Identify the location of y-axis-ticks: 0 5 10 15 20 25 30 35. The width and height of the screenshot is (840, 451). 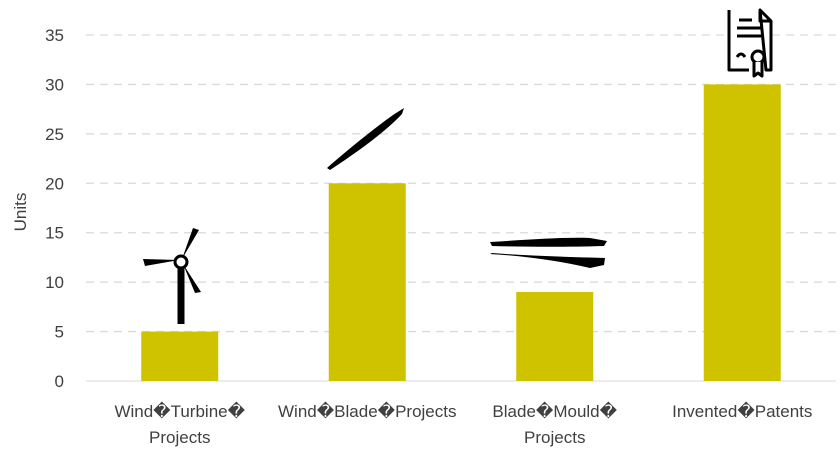
(54, 208).